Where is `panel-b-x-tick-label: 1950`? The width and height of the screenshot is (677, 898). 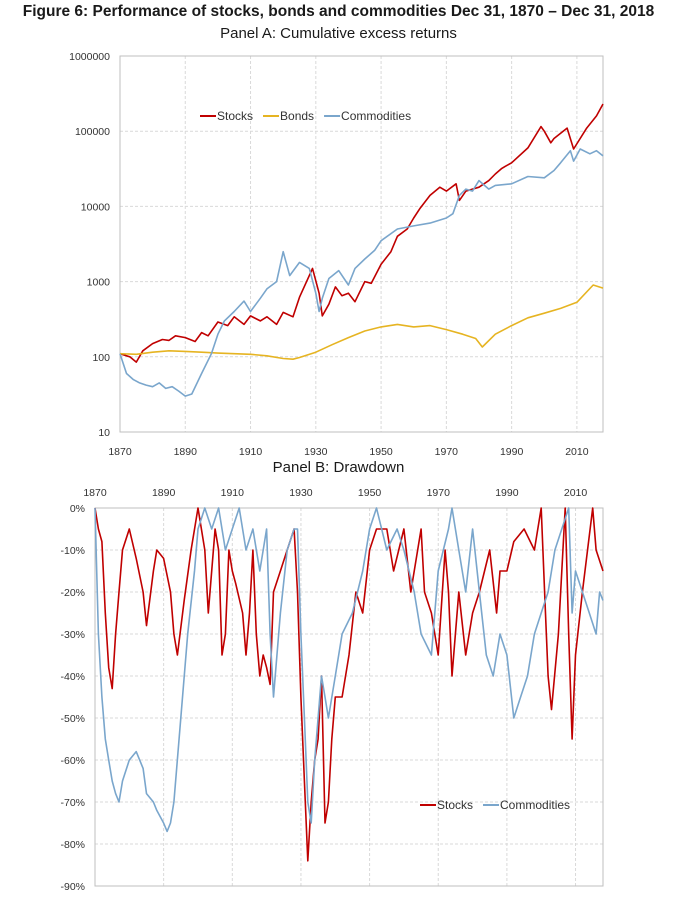 panel-b-x-tick-label: 1950 is located at coordinates (370, 493).